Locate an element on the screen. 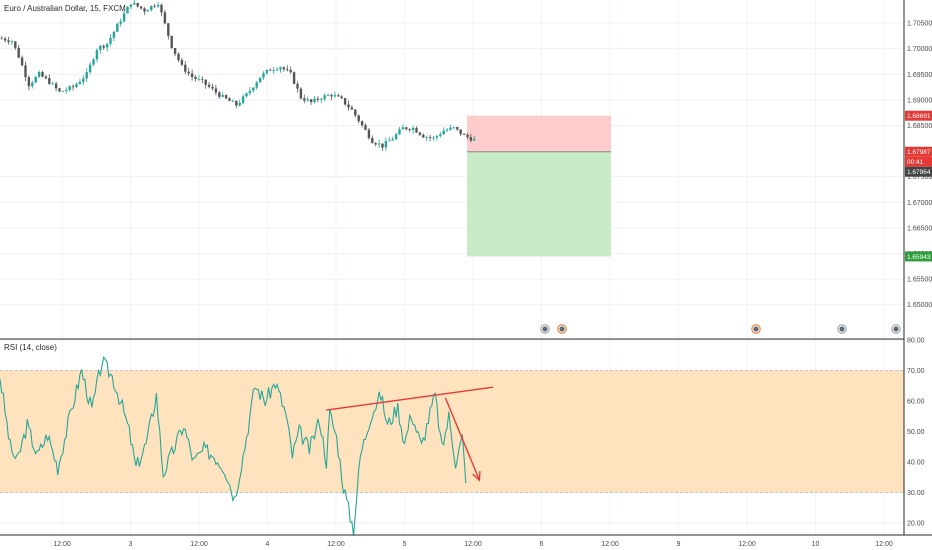  stop-loss-badge: 1.68691 is located at coordinates (918, 115).